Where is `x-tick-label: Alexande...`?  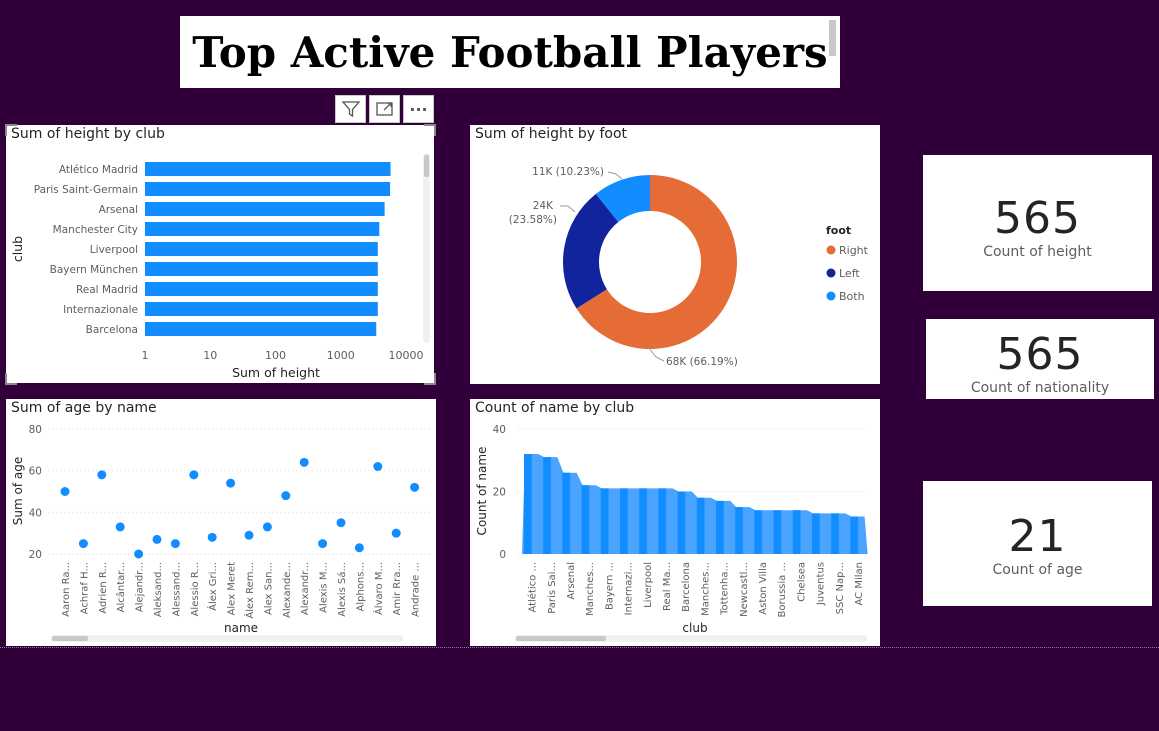 x-tick-label: Alexande... is located at coordinates (287, 590).